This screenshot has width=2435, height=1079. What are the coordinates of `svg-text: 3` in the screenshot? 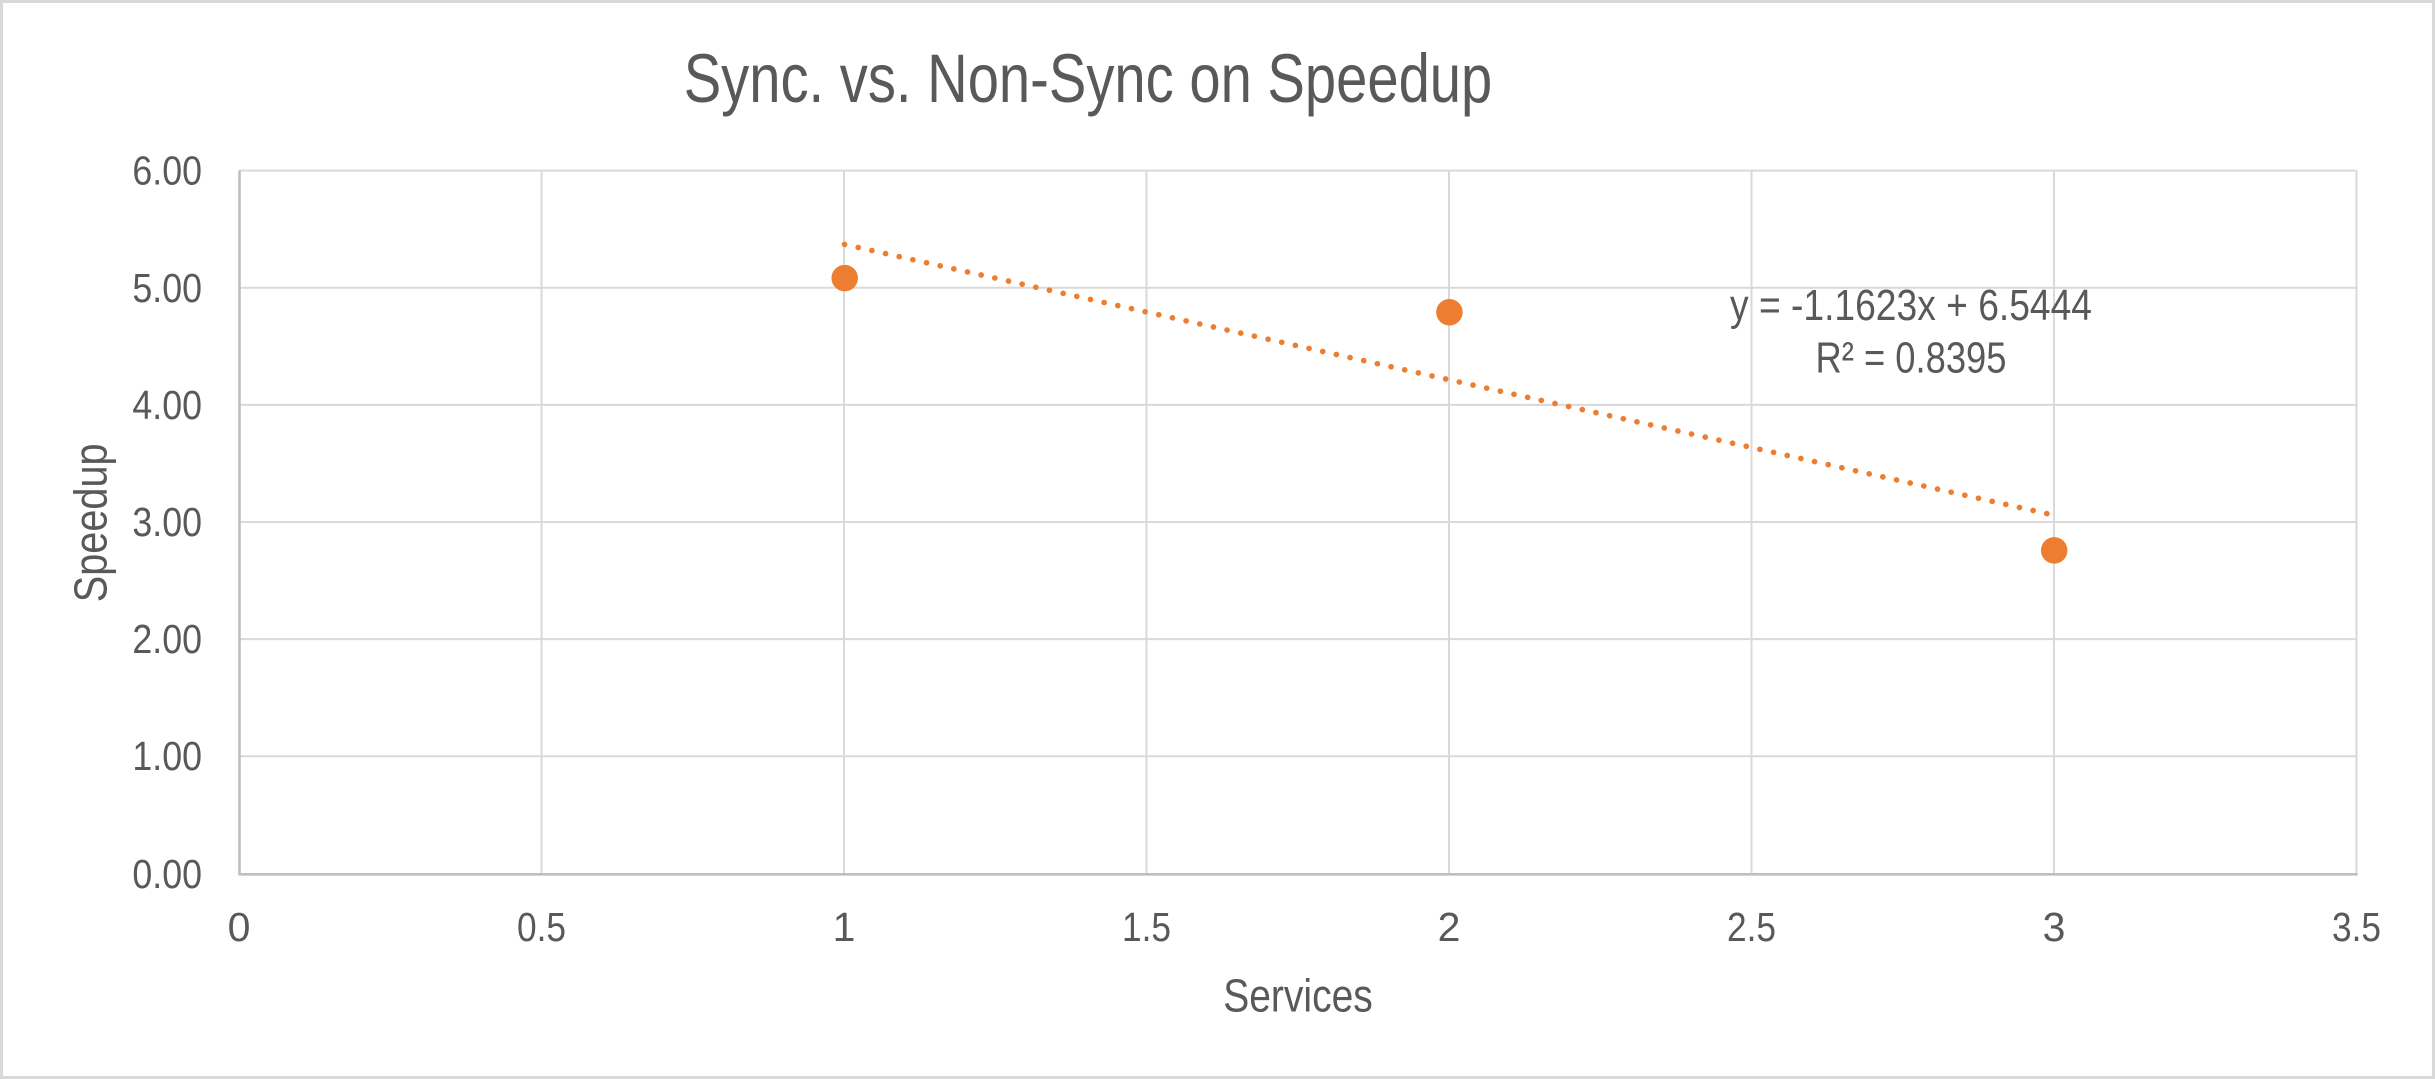 It's located at (2054, 927).